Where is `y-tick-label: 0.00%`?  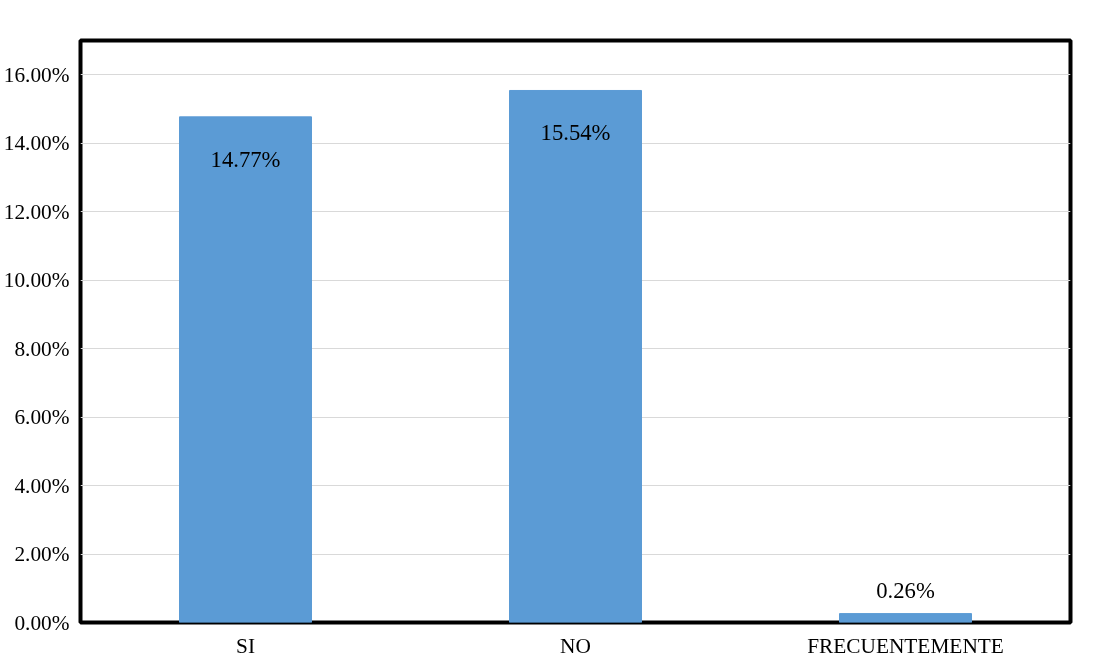 y-tick-label: 0.00% is located at coordinates (42, 622).